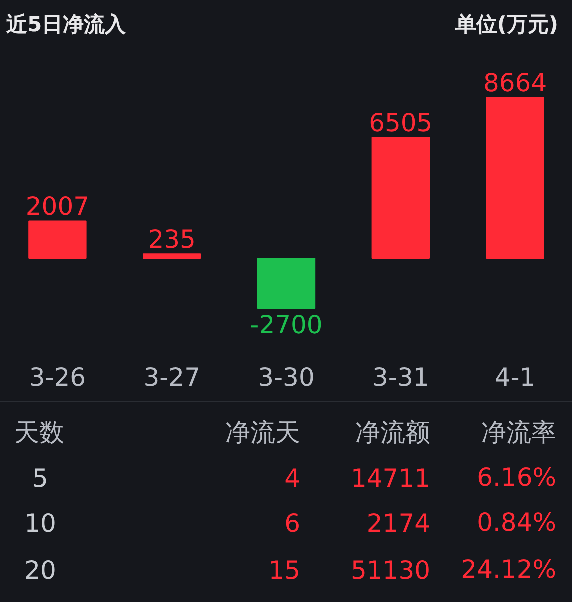  What do you see at coordinates (284, 570) in the screenshot?
I see `text: 15` at bounding box center [284, 570].